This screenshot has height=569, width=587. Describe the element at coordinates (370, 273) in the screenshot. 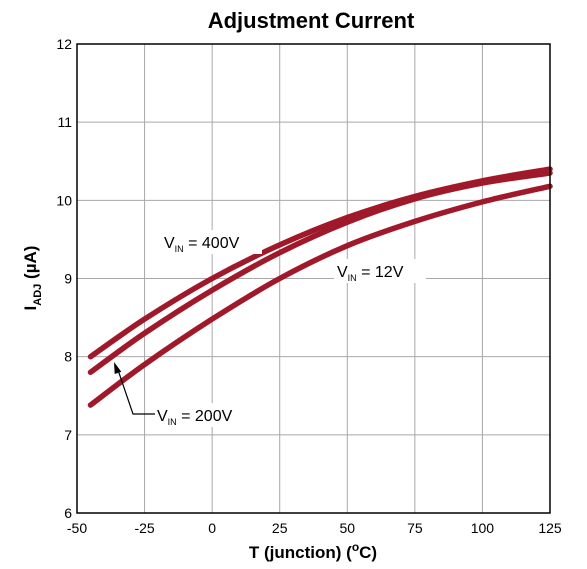

I see `annotation-12v: VIN = 12V` at that location.